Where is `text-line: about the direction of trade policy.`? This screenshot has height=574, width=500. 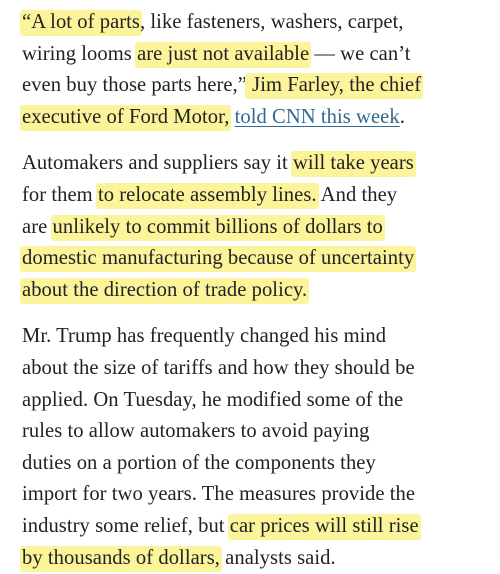
text-line: about the direction of trade policy. is located at coordinates (257, 291).